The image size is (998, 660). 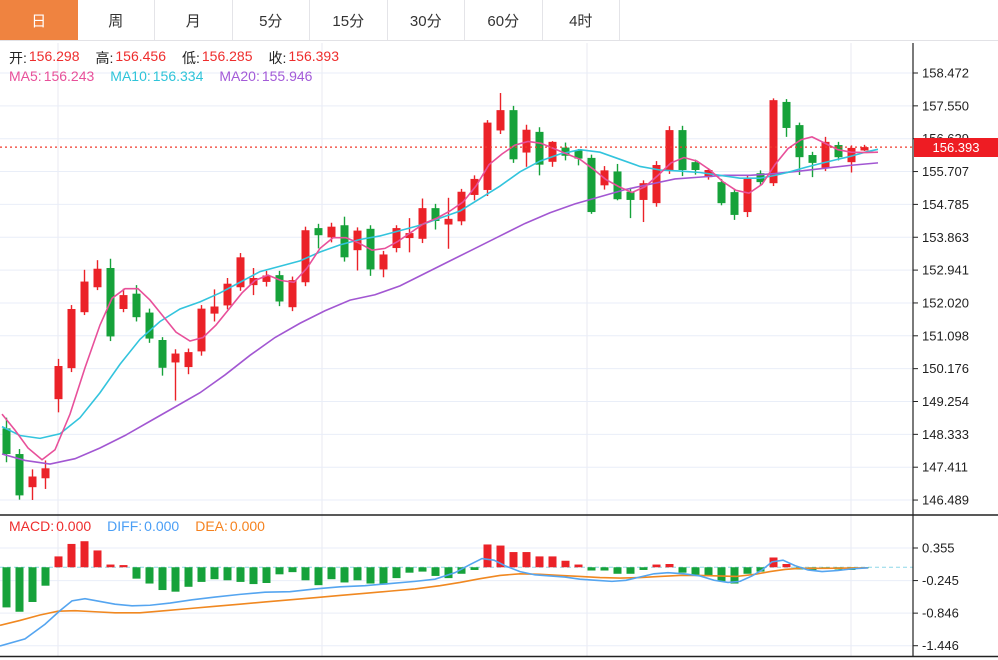 What do you see at coordinates (116, 20) in the screenshot?
I see `tab-week: 周` at bounding box center [116, 20].